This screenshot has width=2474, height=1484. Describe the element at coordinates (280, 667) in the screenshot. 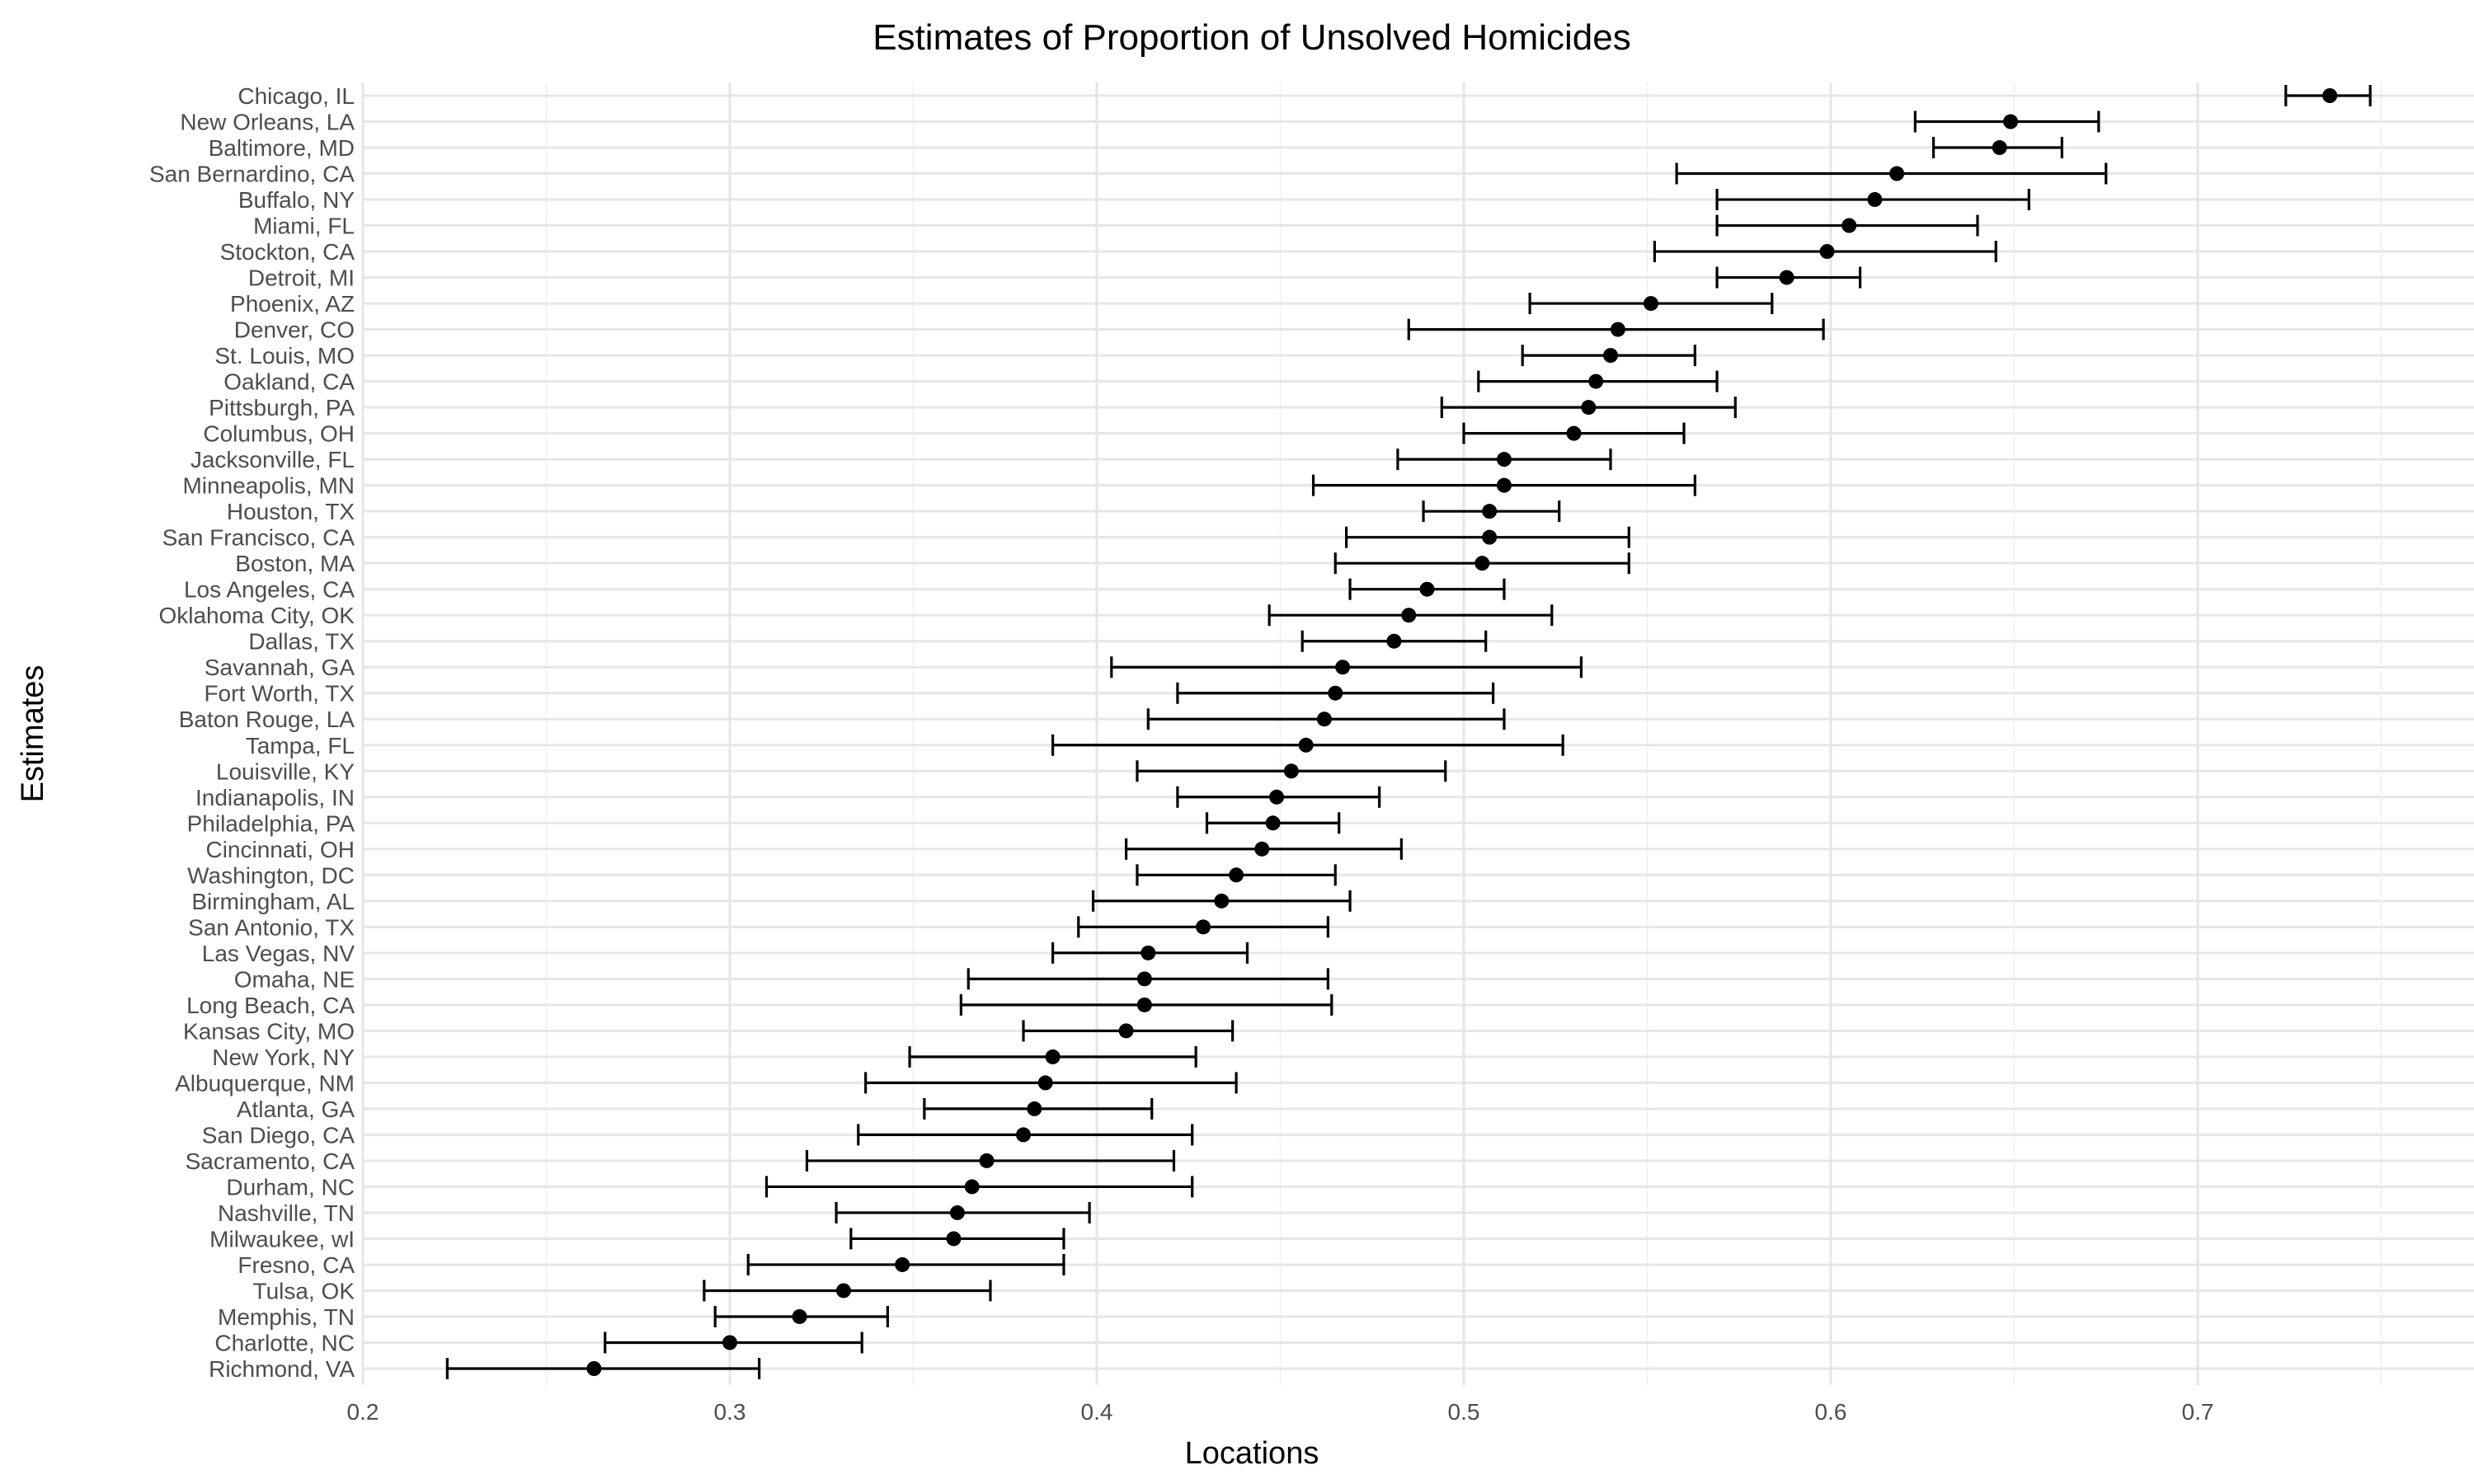

I see `category-label: Savannah, GA` at that location.